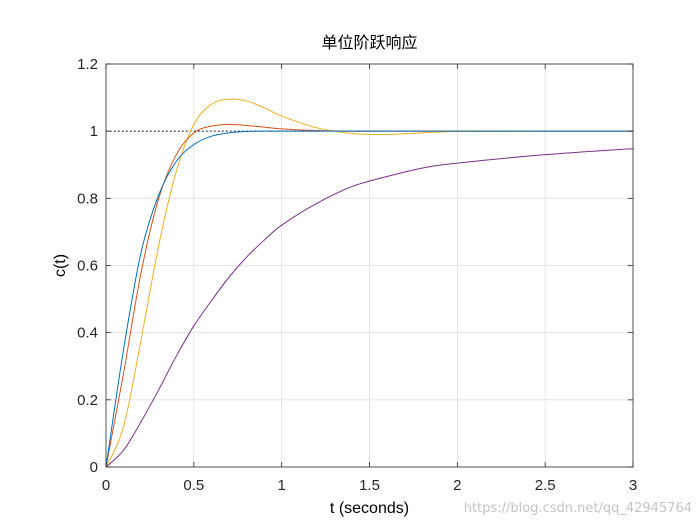 Image resolution: width=700 pixels, height=525 pixels. Describe the element at coordinates (578, 508) in the screenshot. I see `watermark: https://blog.csdn.net/qq_42945764` at that location.